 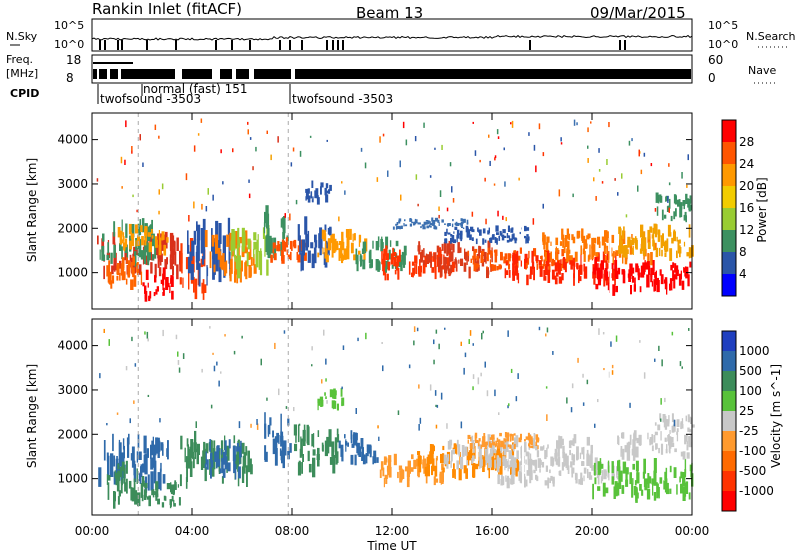 I want to click on y-tick-label: 2000, so click(x=72, y=228).